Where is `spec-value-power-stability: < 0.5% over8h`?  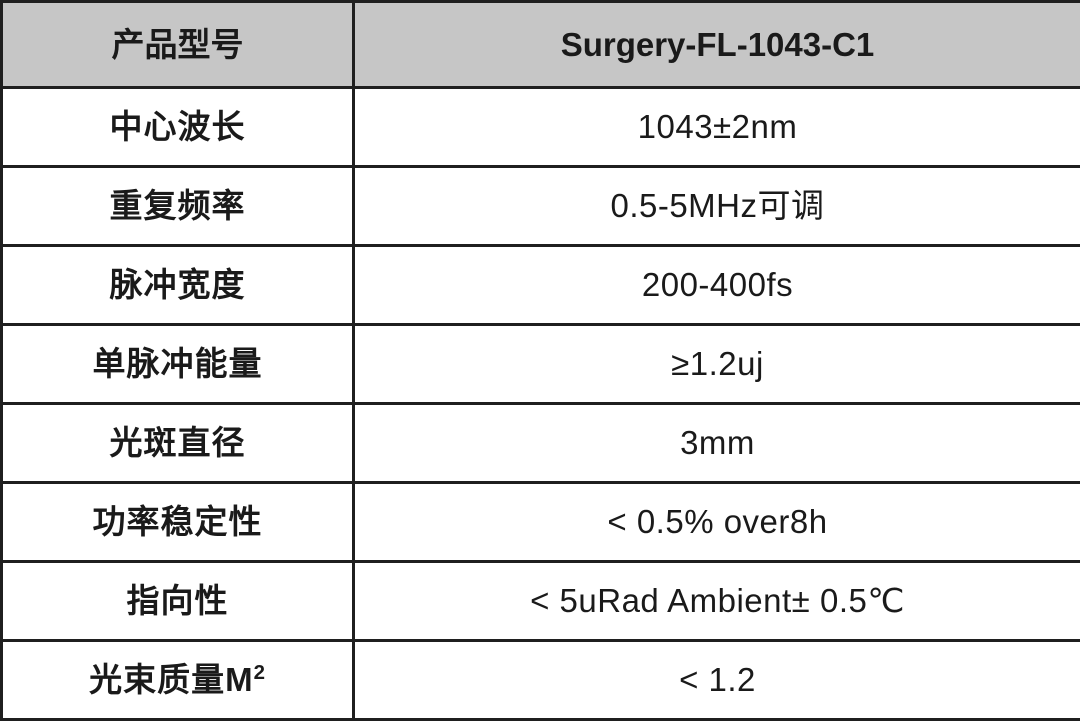
spec-value-power-stability: < 0.5% over8h is located at coordinates (717, 522).